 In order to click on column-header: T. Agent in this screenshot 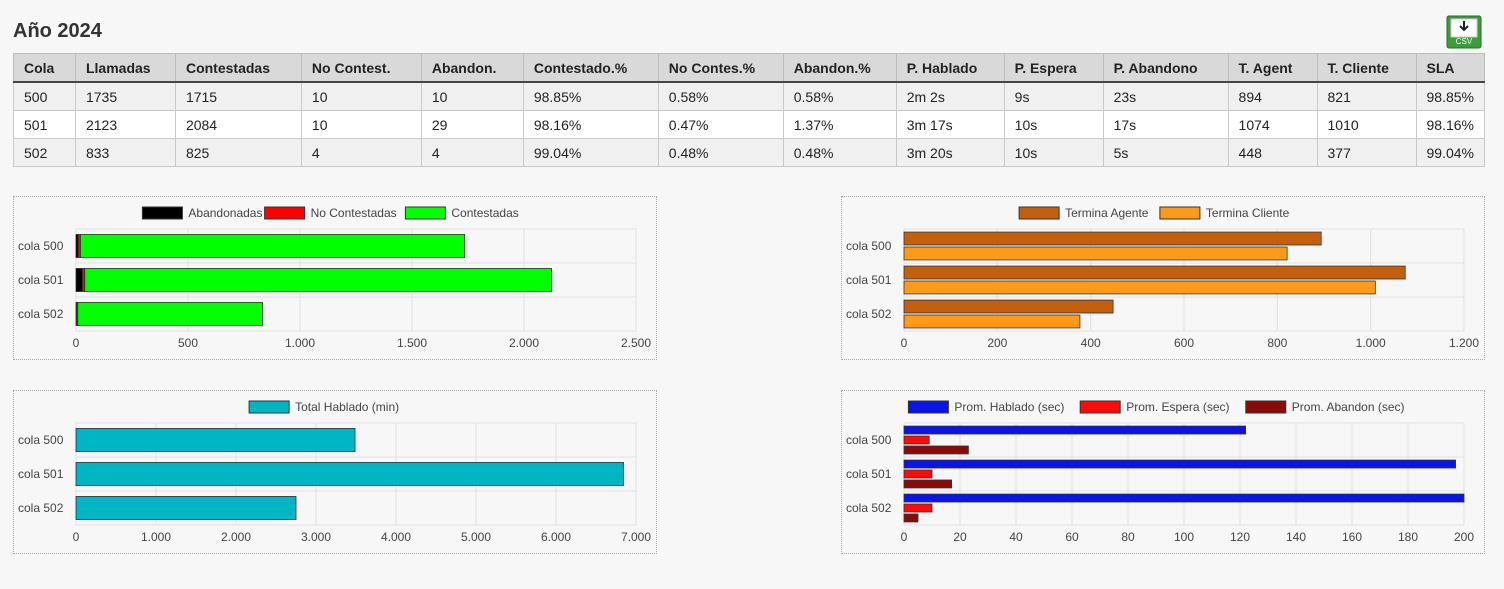, I will do `click(1272, 68)`.